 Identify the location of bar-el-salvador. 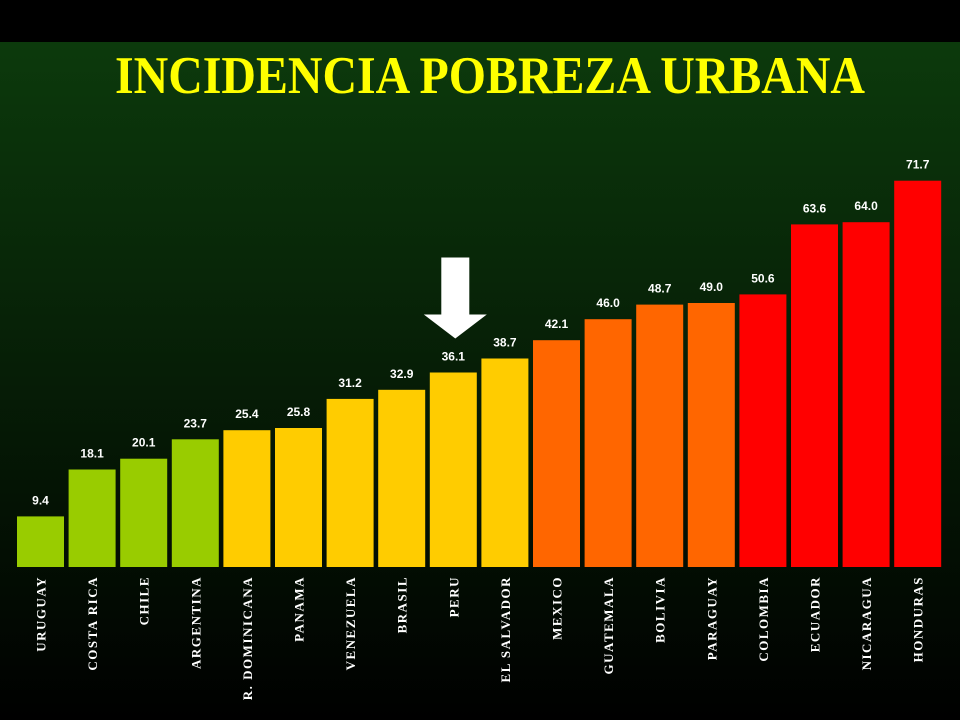
(505, 462).